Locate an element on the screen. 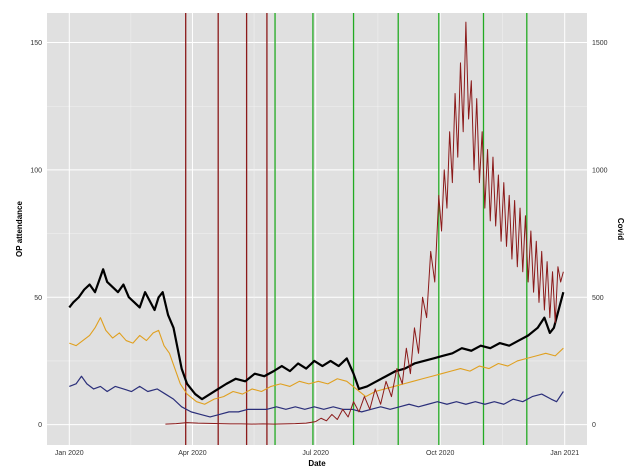  y-axis-title: OP attendance is located at coordinates (19, 229).